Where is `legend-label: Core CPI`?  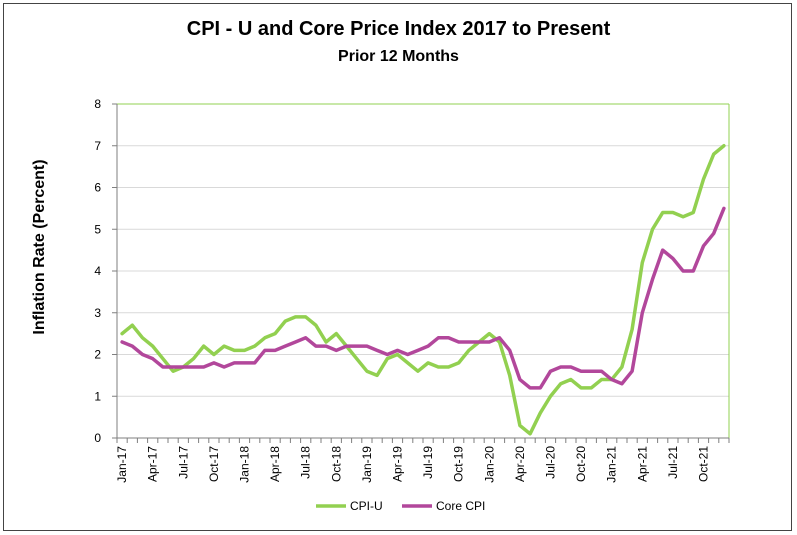
legend-label: Core CPI is located at coordinates (460, 506).